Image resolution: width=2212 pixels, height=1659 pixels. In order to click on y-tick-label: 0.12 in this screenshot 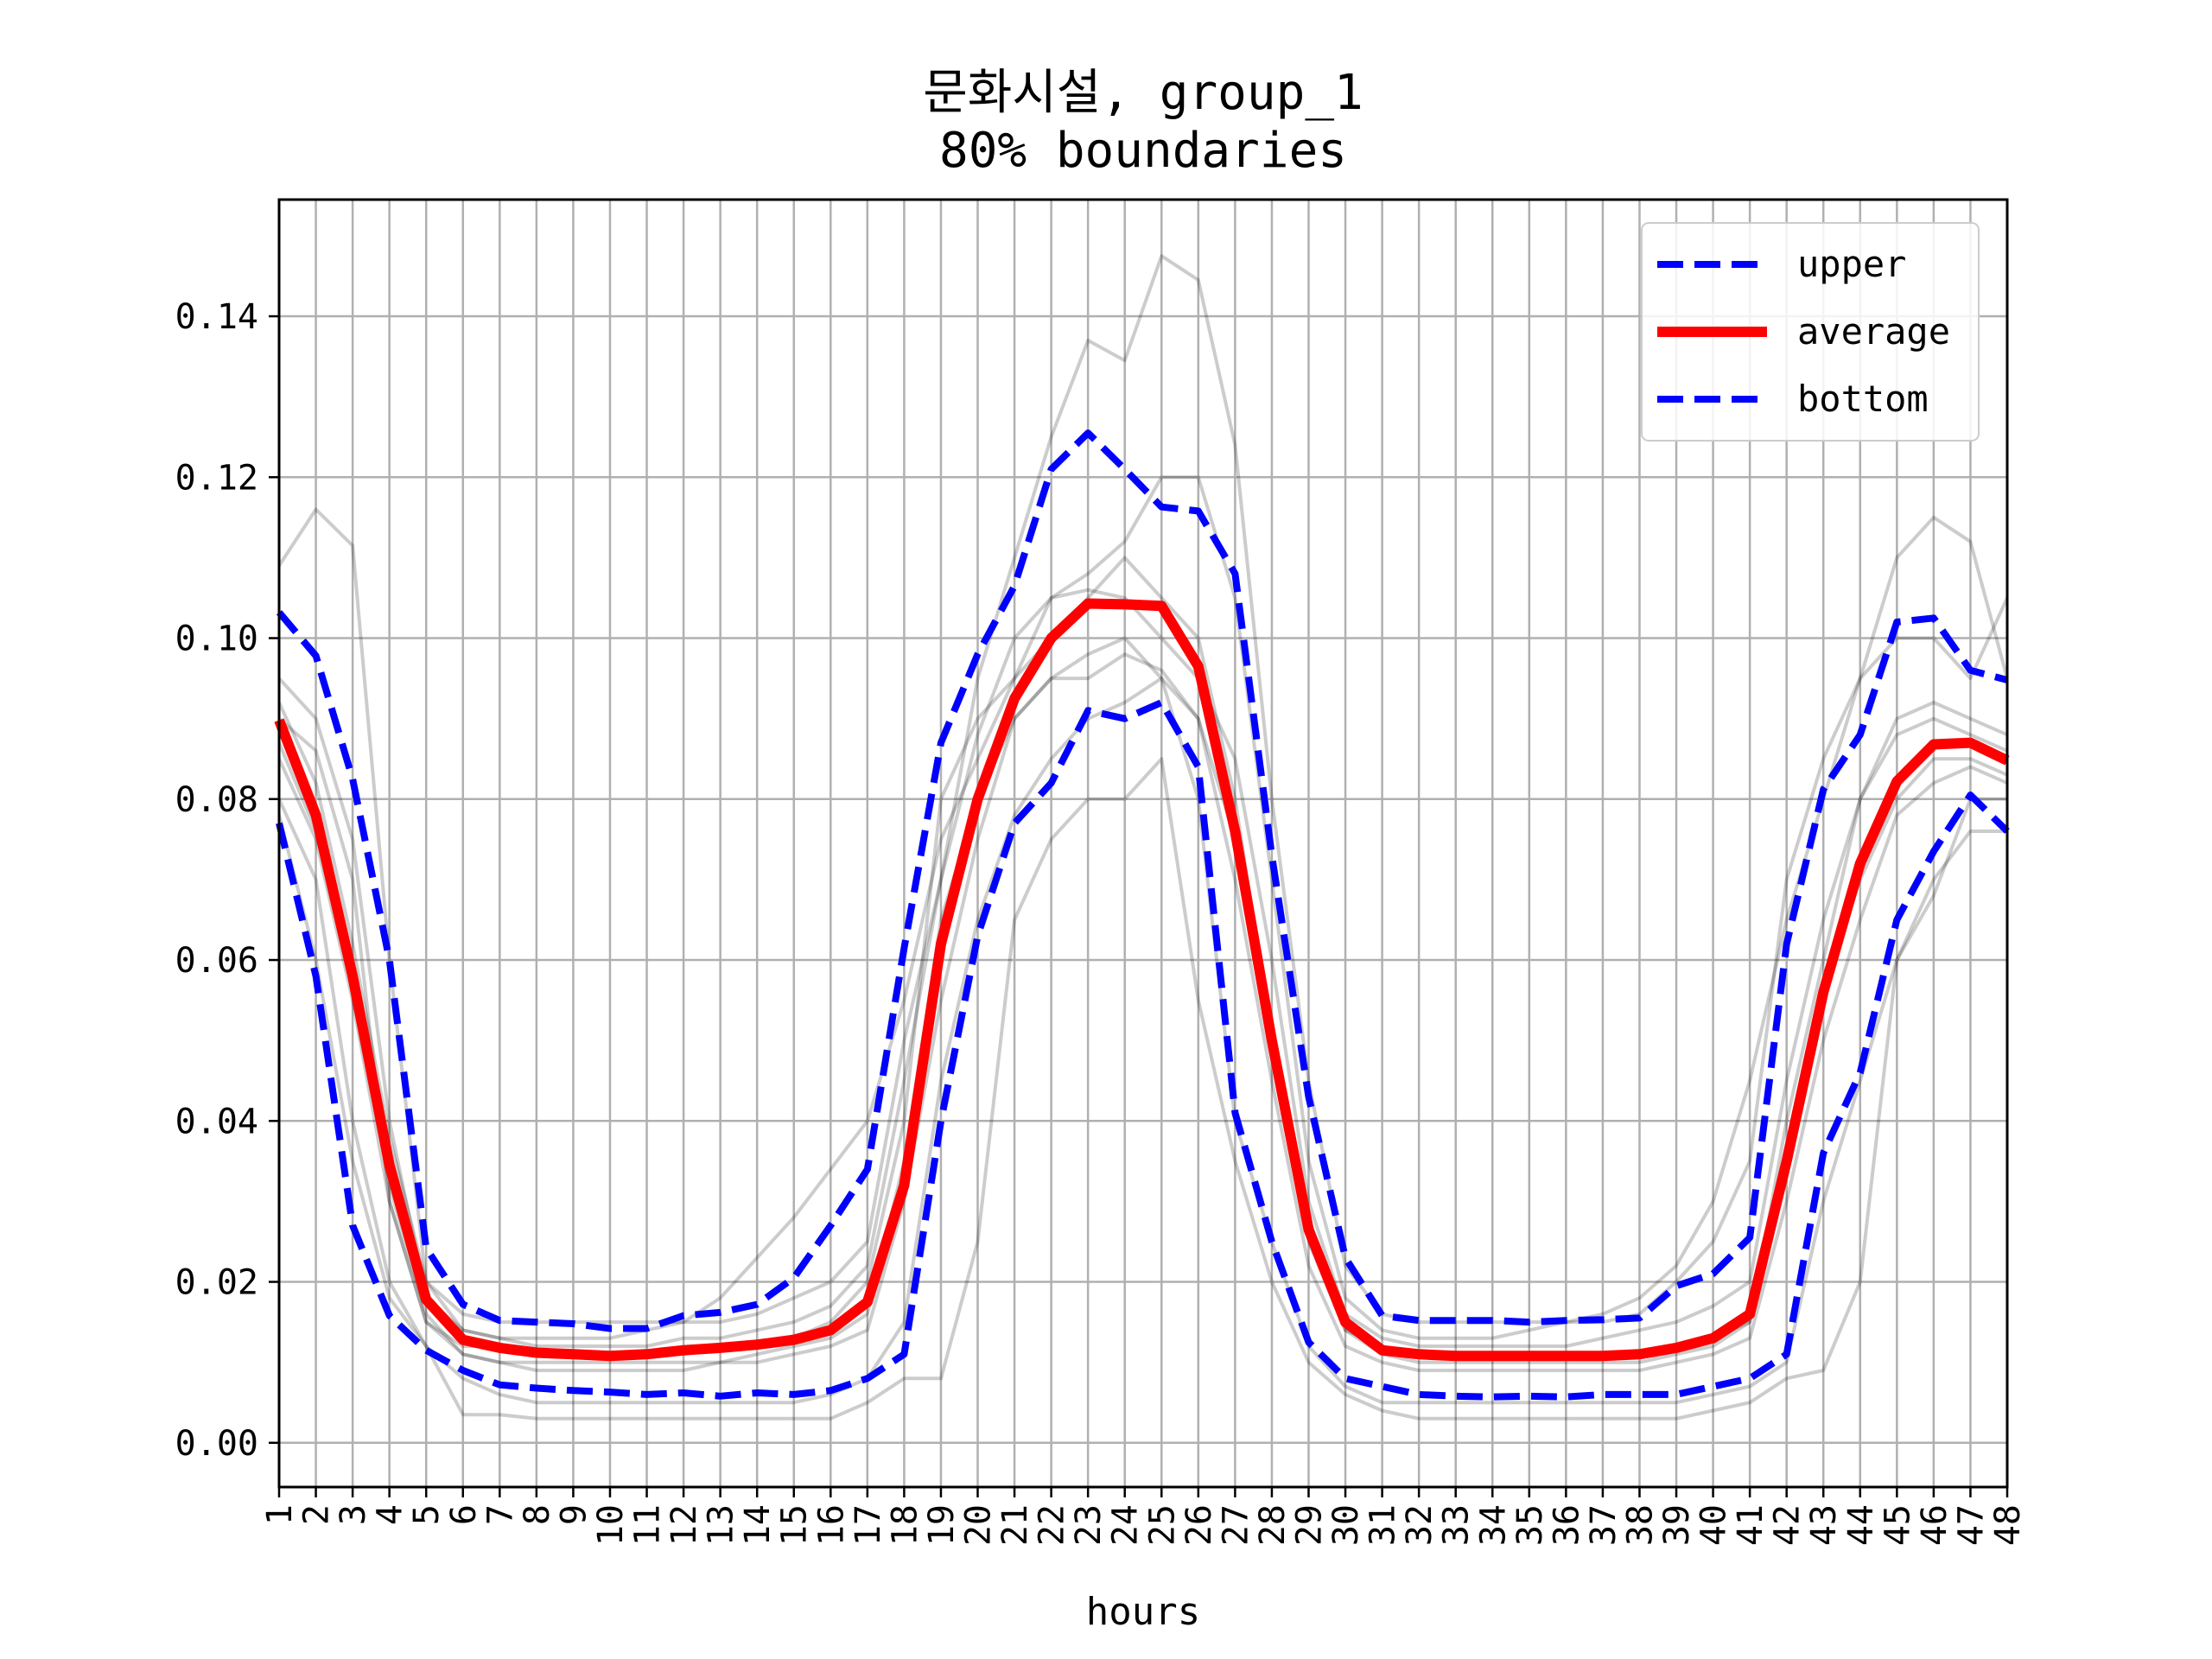, I will do `click(216, 478)`.